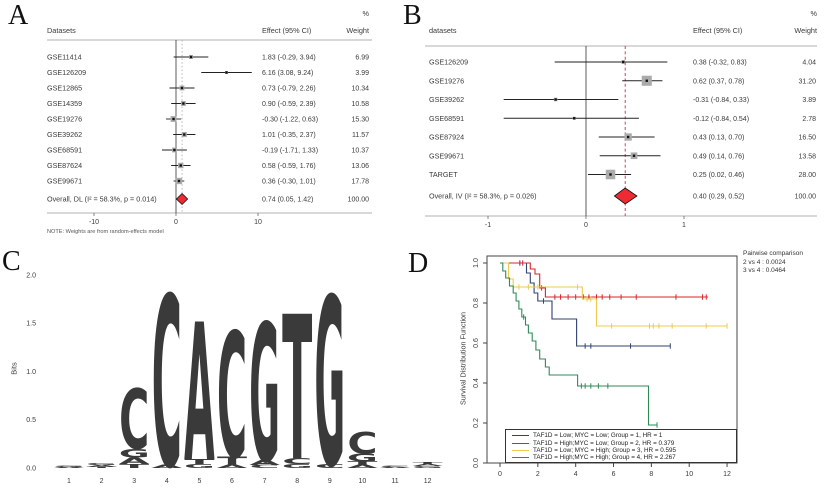 The width and height of the screenshot is (825, 492). Describe the element at coordinates (61, 30) in the screenshot. I see `col-header-datasets: Datasets` at that location.